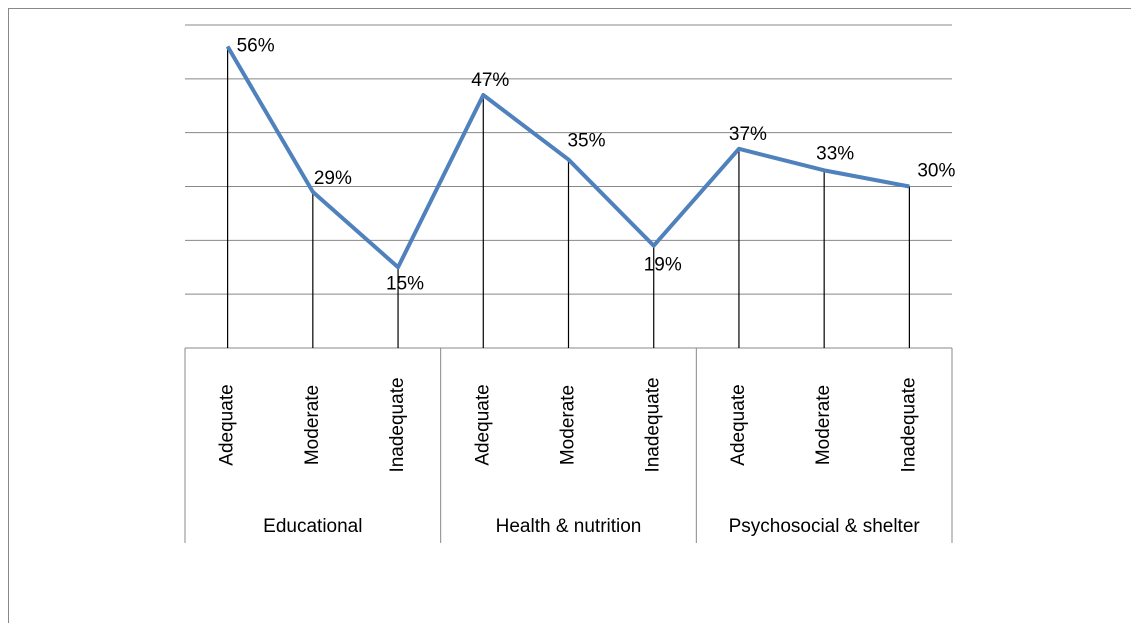 This screenshot has height=623, width=1131. I want to click on data-label: 56%, so click(256, 46).